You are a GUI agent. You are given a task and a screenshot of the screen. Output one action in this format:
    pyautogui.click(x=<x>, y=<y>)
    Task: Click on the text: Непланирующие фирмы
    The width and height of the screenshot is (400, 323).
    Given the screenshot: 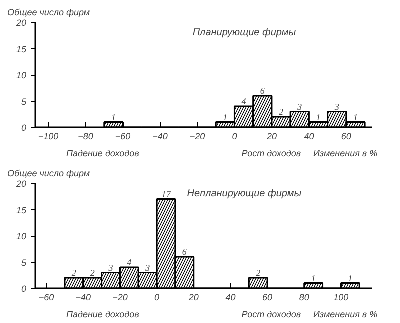 What is the action you would take?
    pyautogui.click(x=244, y=194)
    